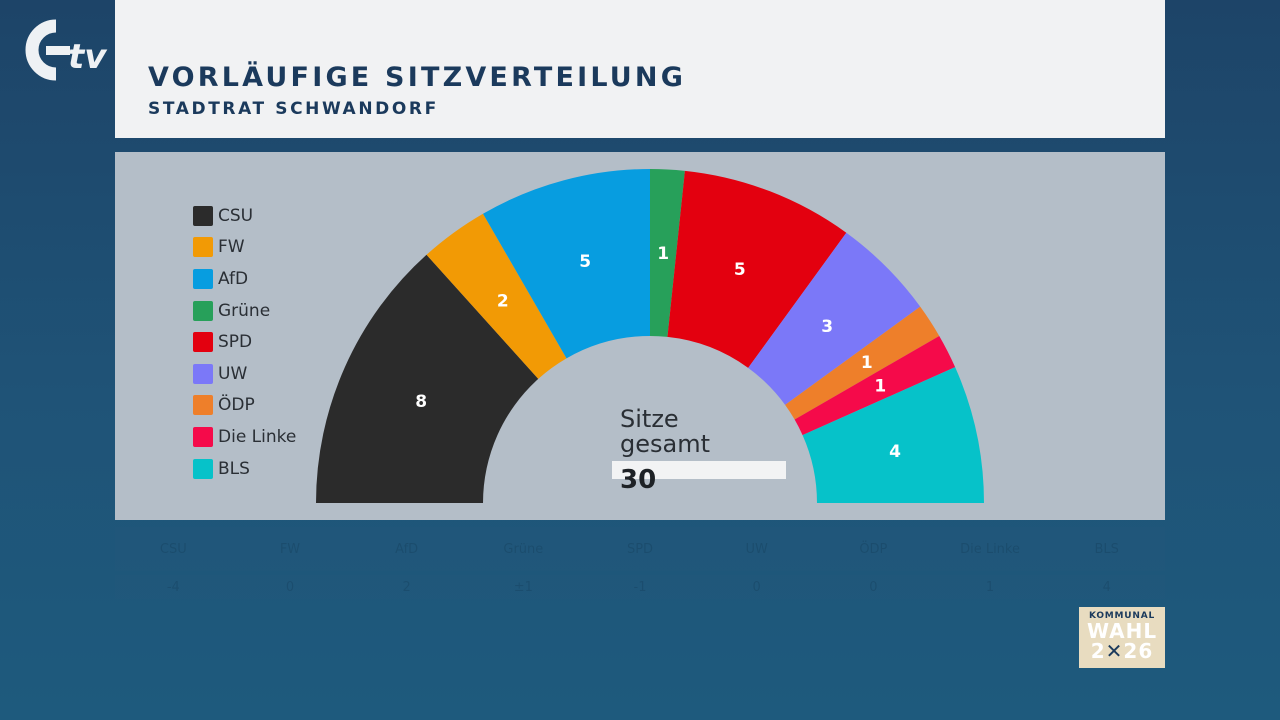 This screenshot has height=720, width=1280. What do you see at coordinates (66, 50) in the screenshot?
I see `otv-logo-icon: tv` at bounding box center [66, 50].